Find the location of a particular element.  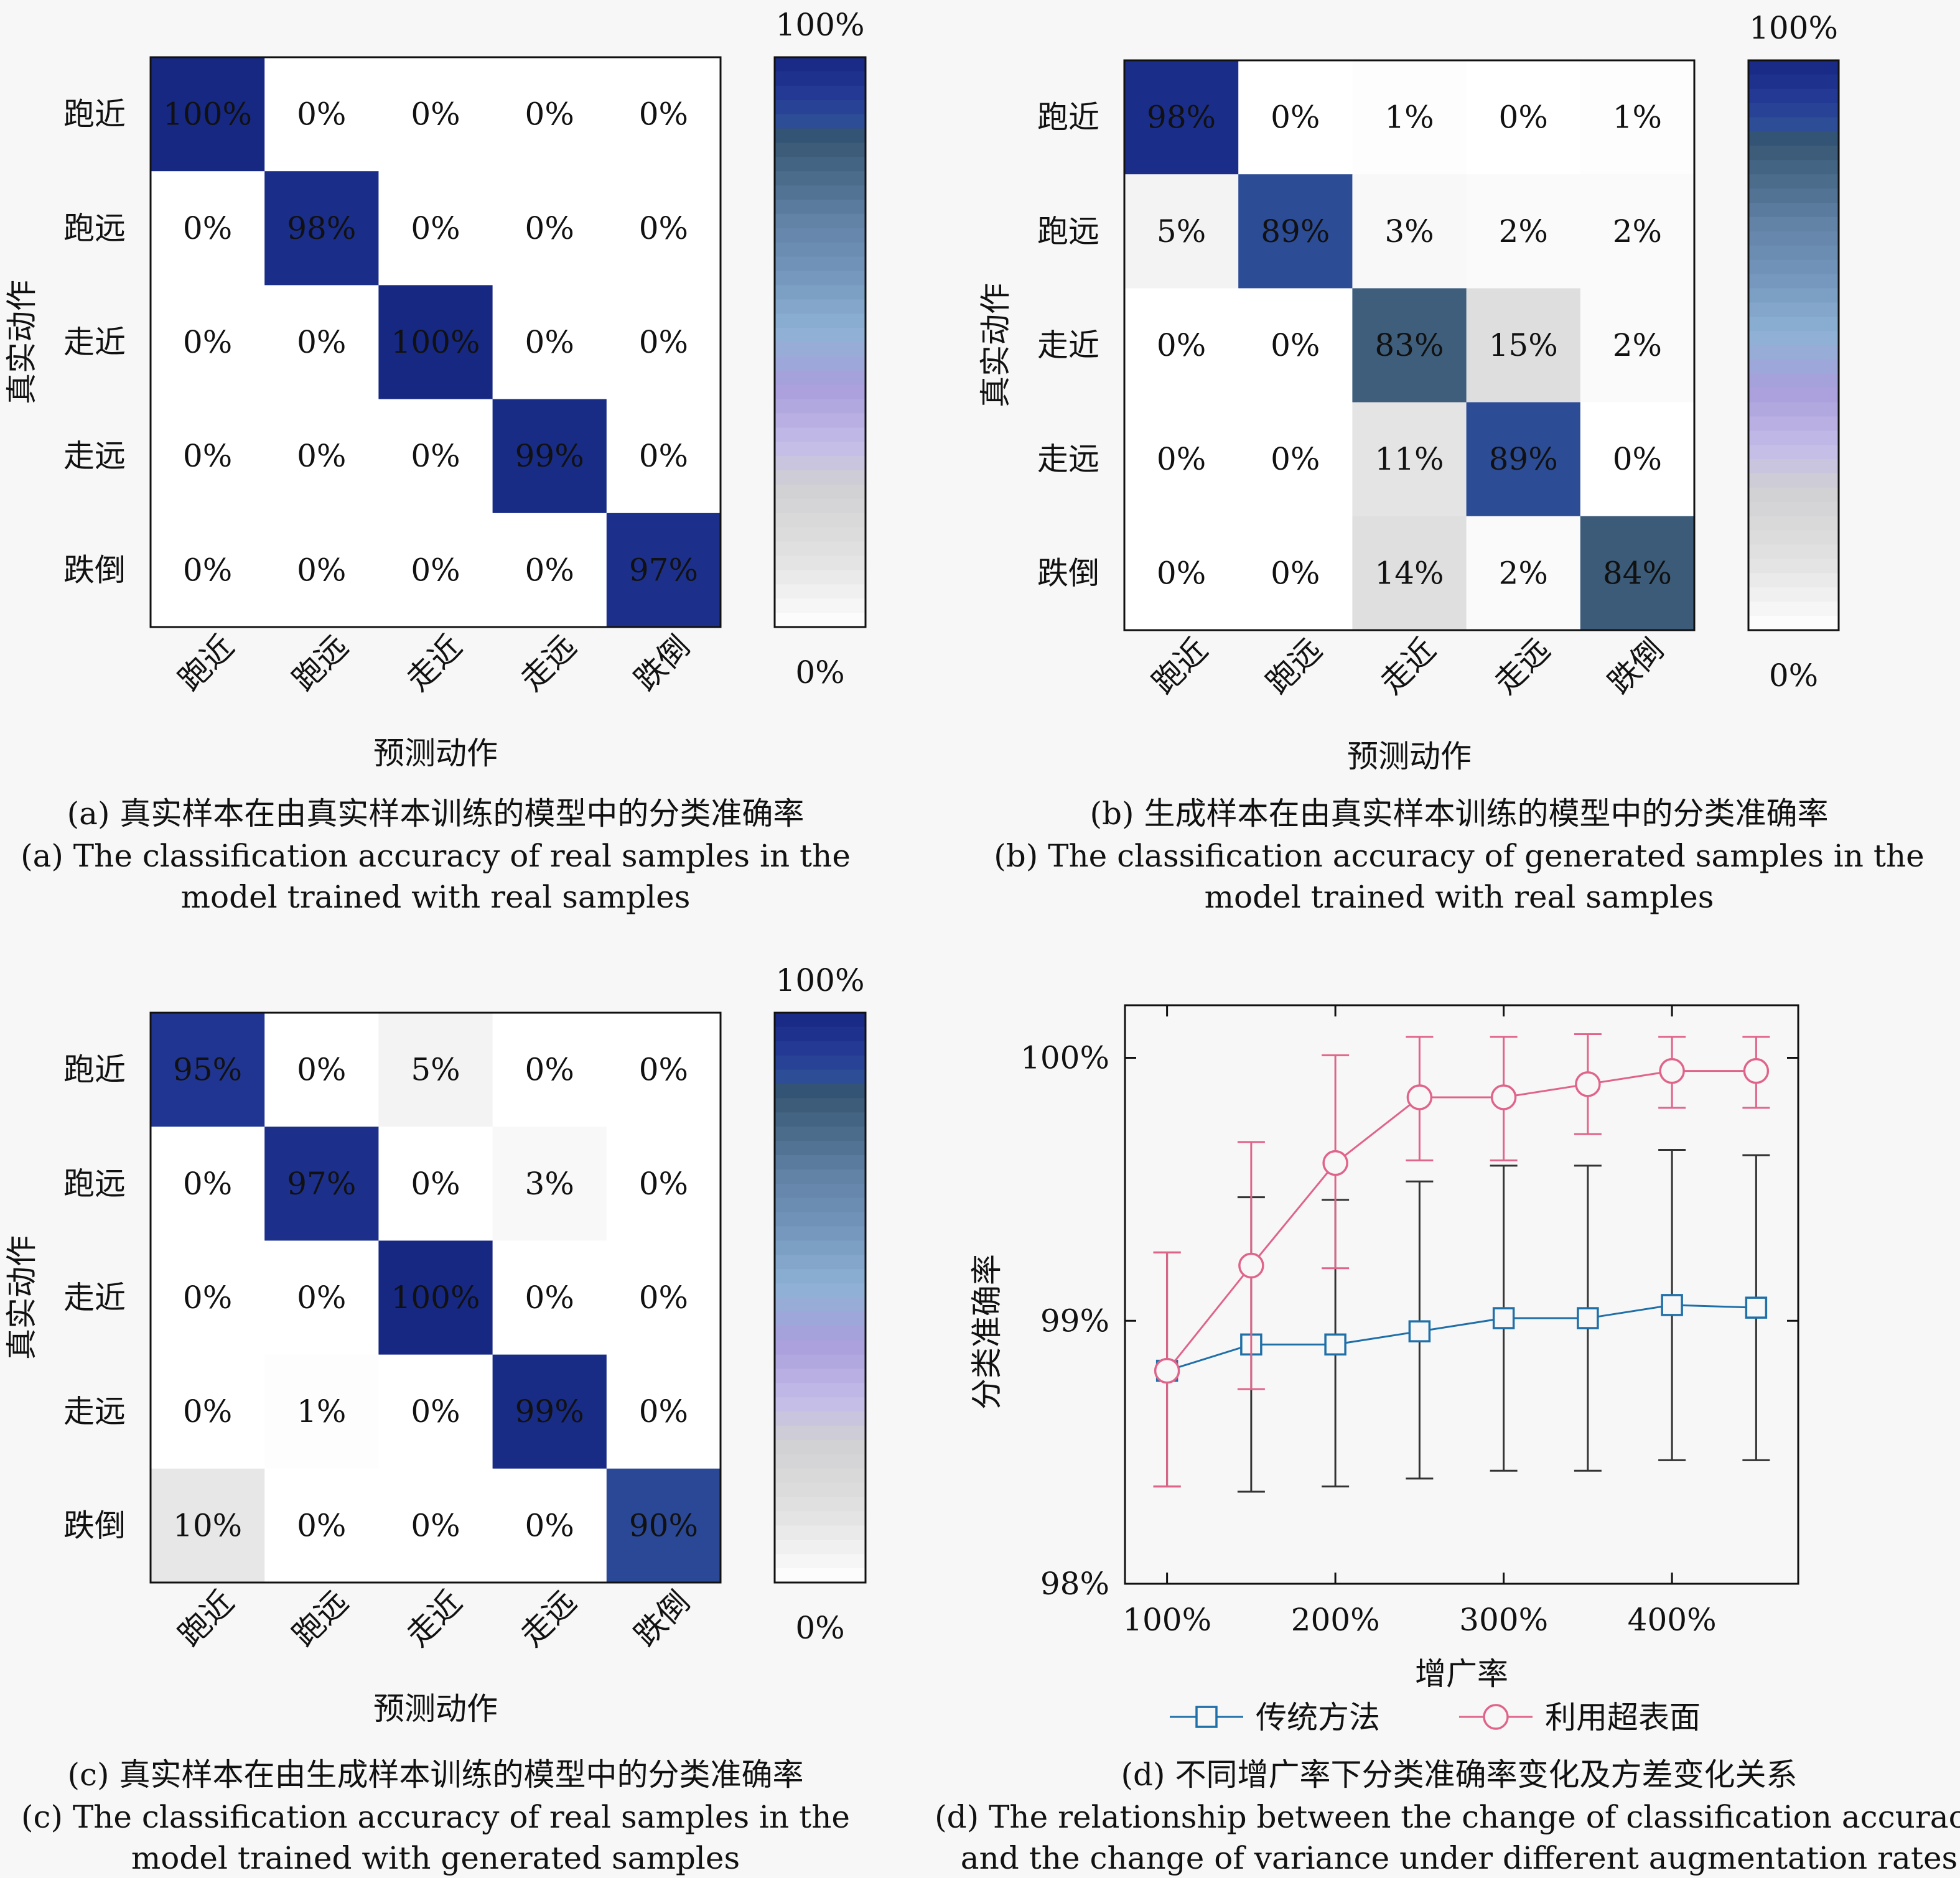

colorbar-max-label: 100% is located at coordinates (821, 25).